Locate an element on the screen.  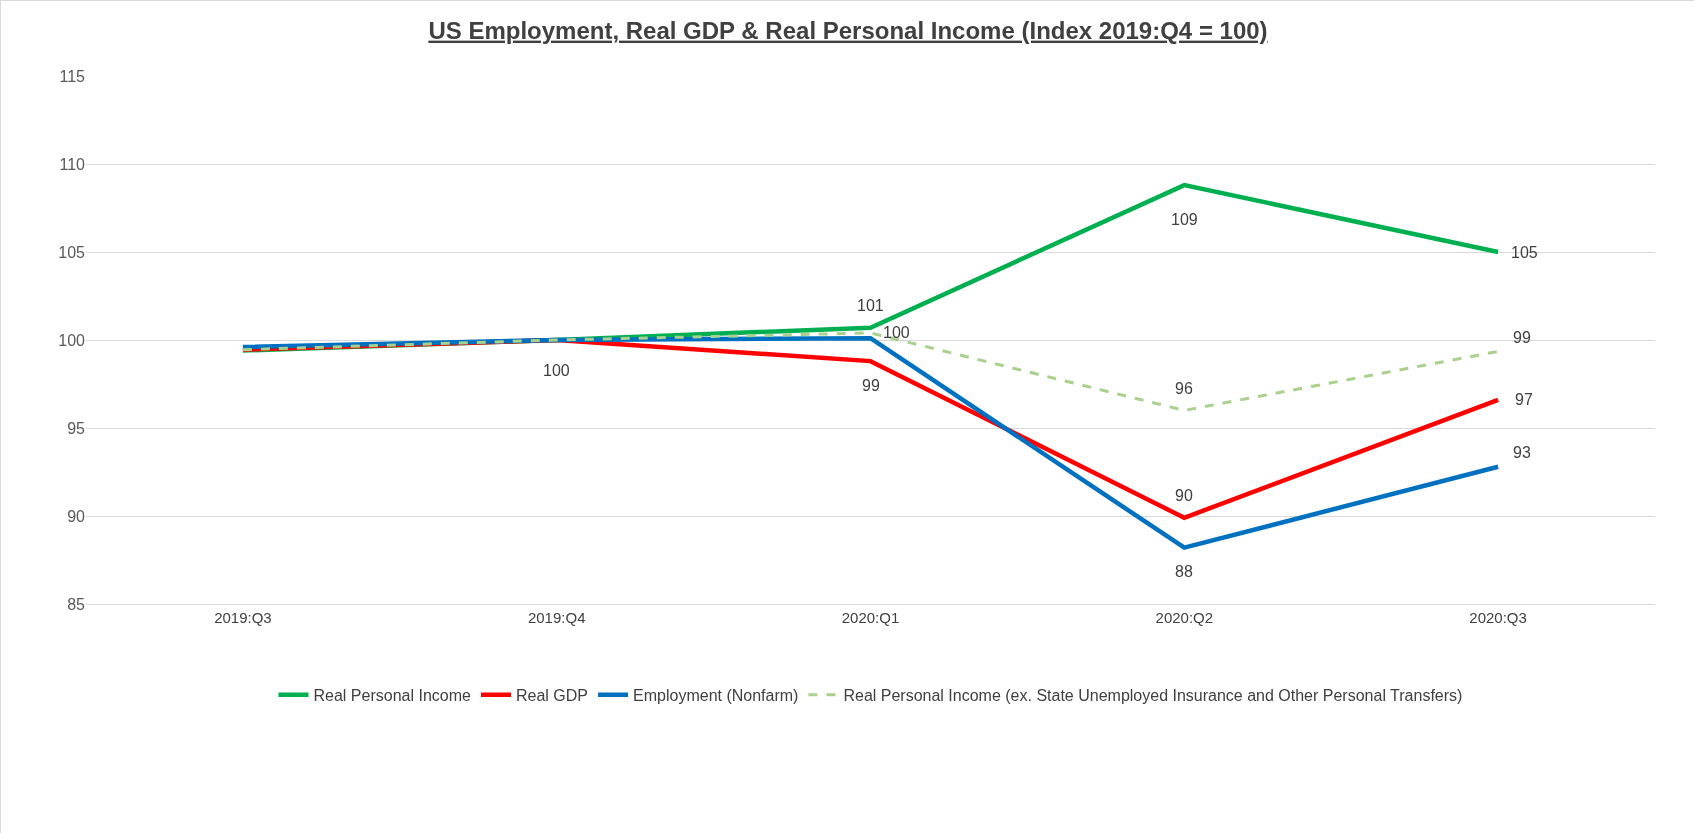
x-tick-label: 2019:Q4 is located at coordinates (556, 617).